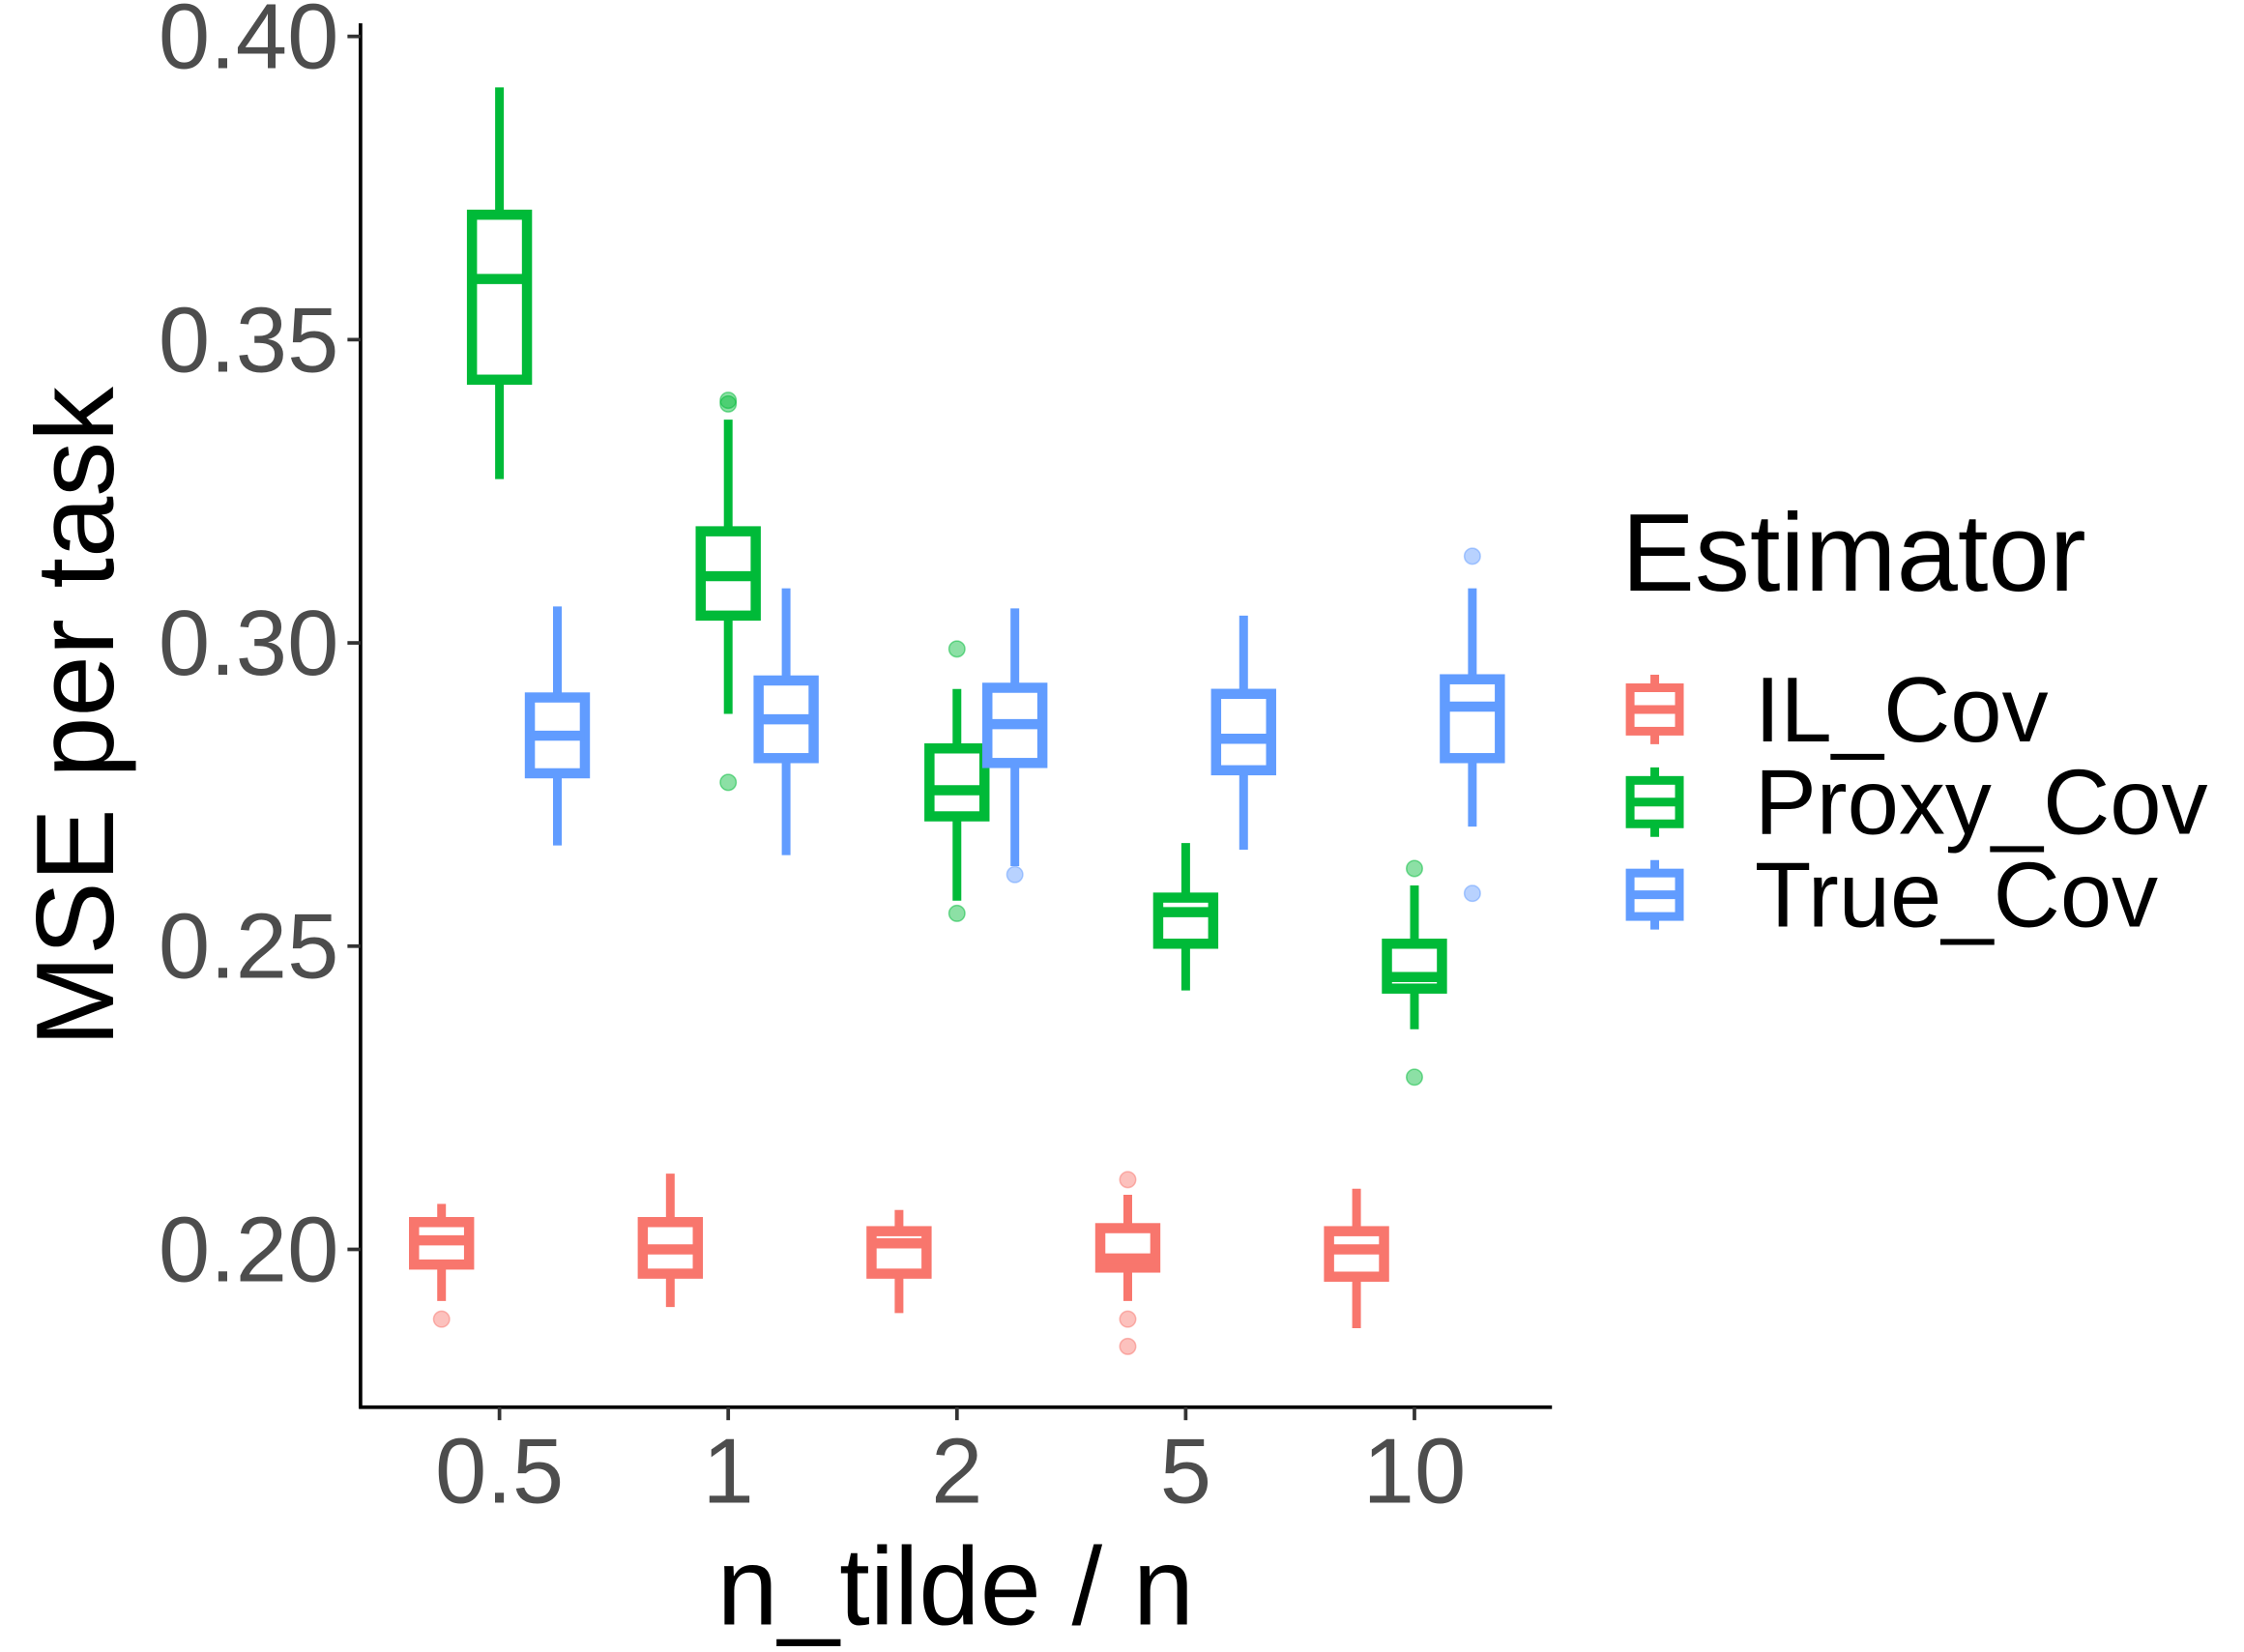 This screenshot has width=2244, height=1652. What do you see at coordinates (956, 1471) in the screenshot?
I see `x-tick-label: 2` at bounding box center [956, 1471].